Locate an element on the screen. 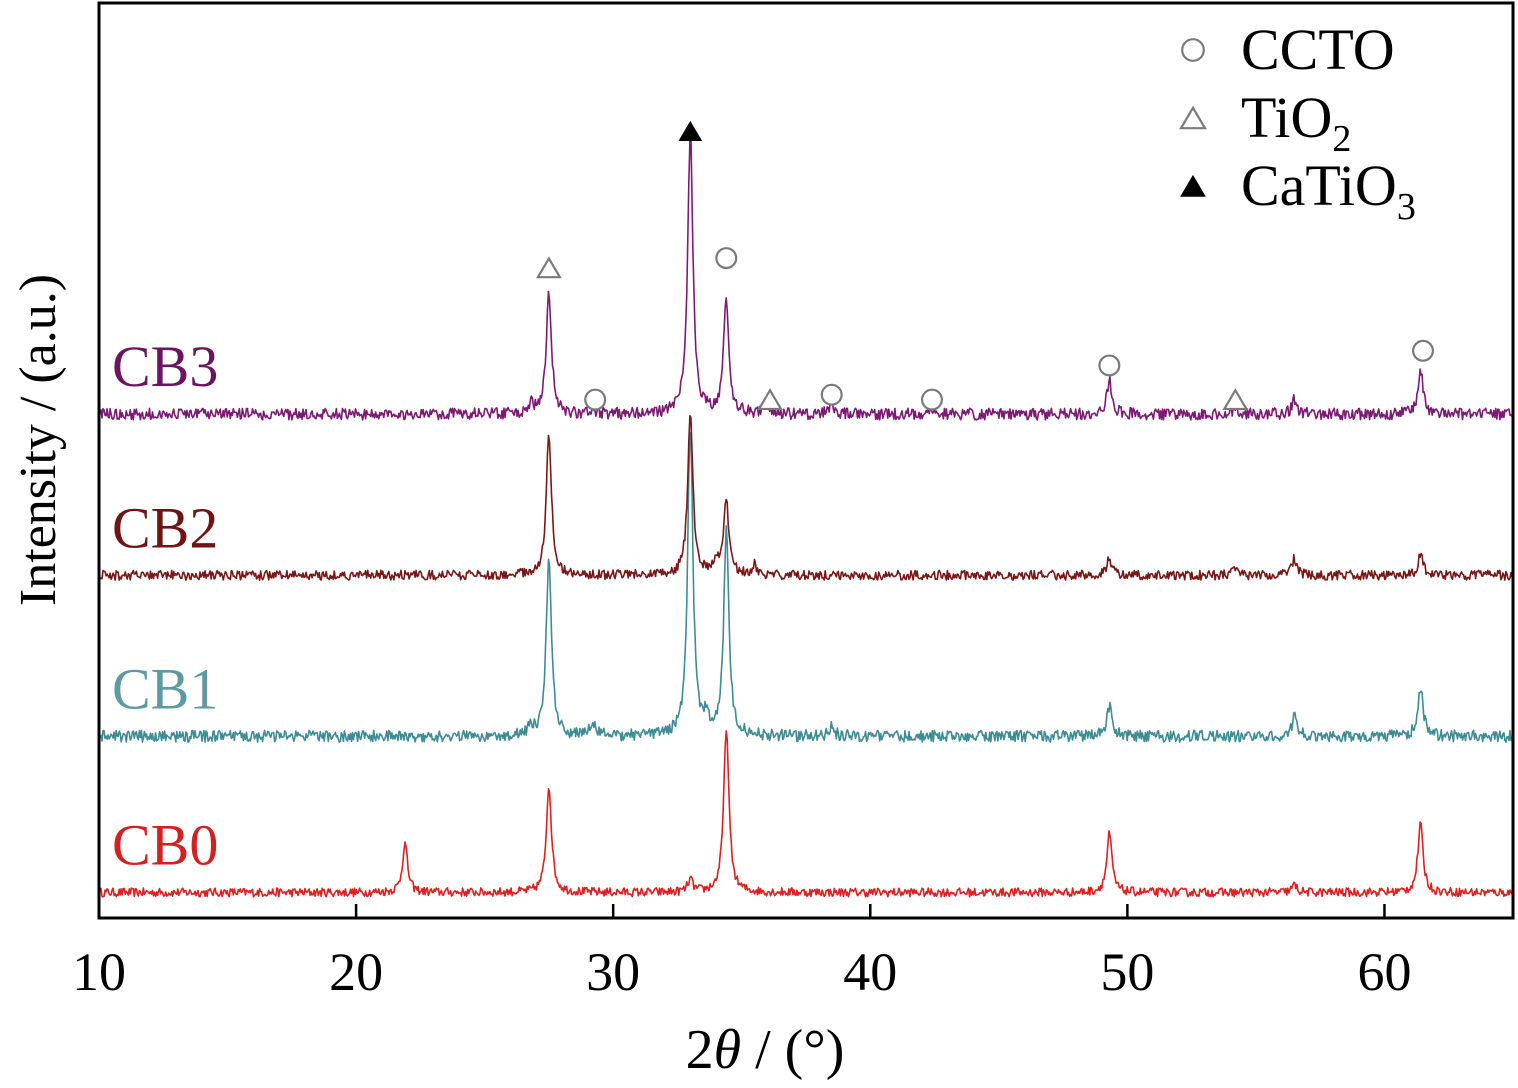  peak-marker-filled-triangle is located at coordinates (690, 131).